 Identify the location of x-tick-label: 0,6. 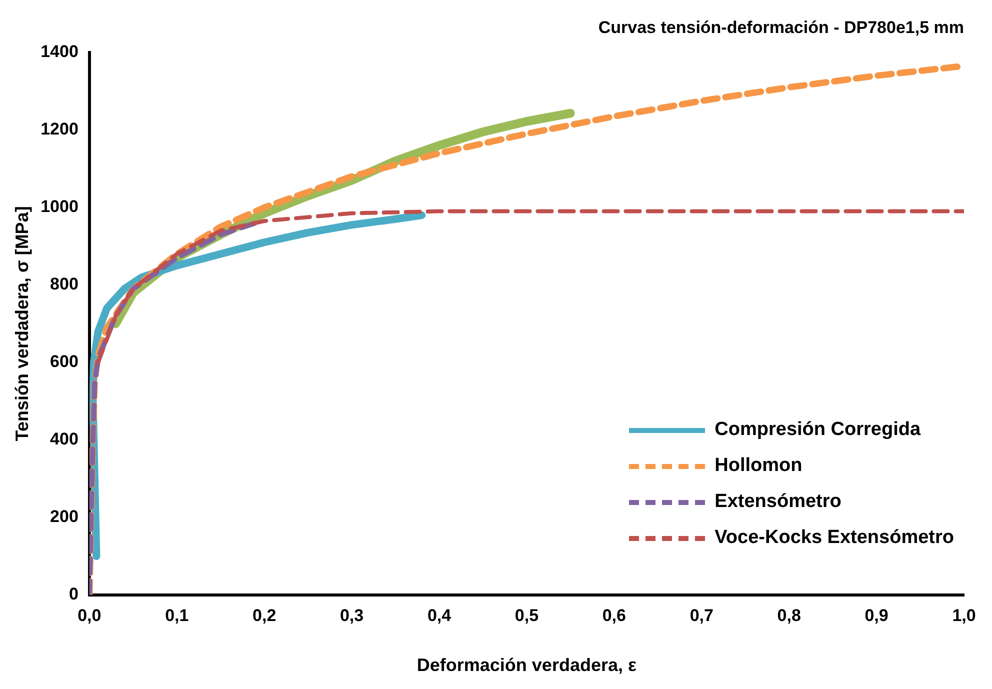
(614, 615).